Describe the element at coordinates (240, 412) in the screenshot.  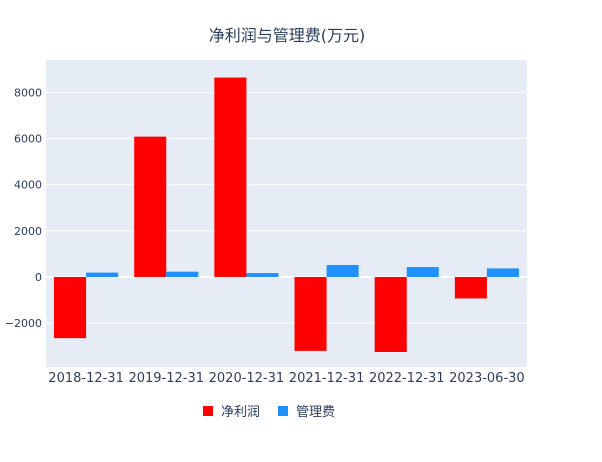
I see `legend-label: 净利润` at that location.